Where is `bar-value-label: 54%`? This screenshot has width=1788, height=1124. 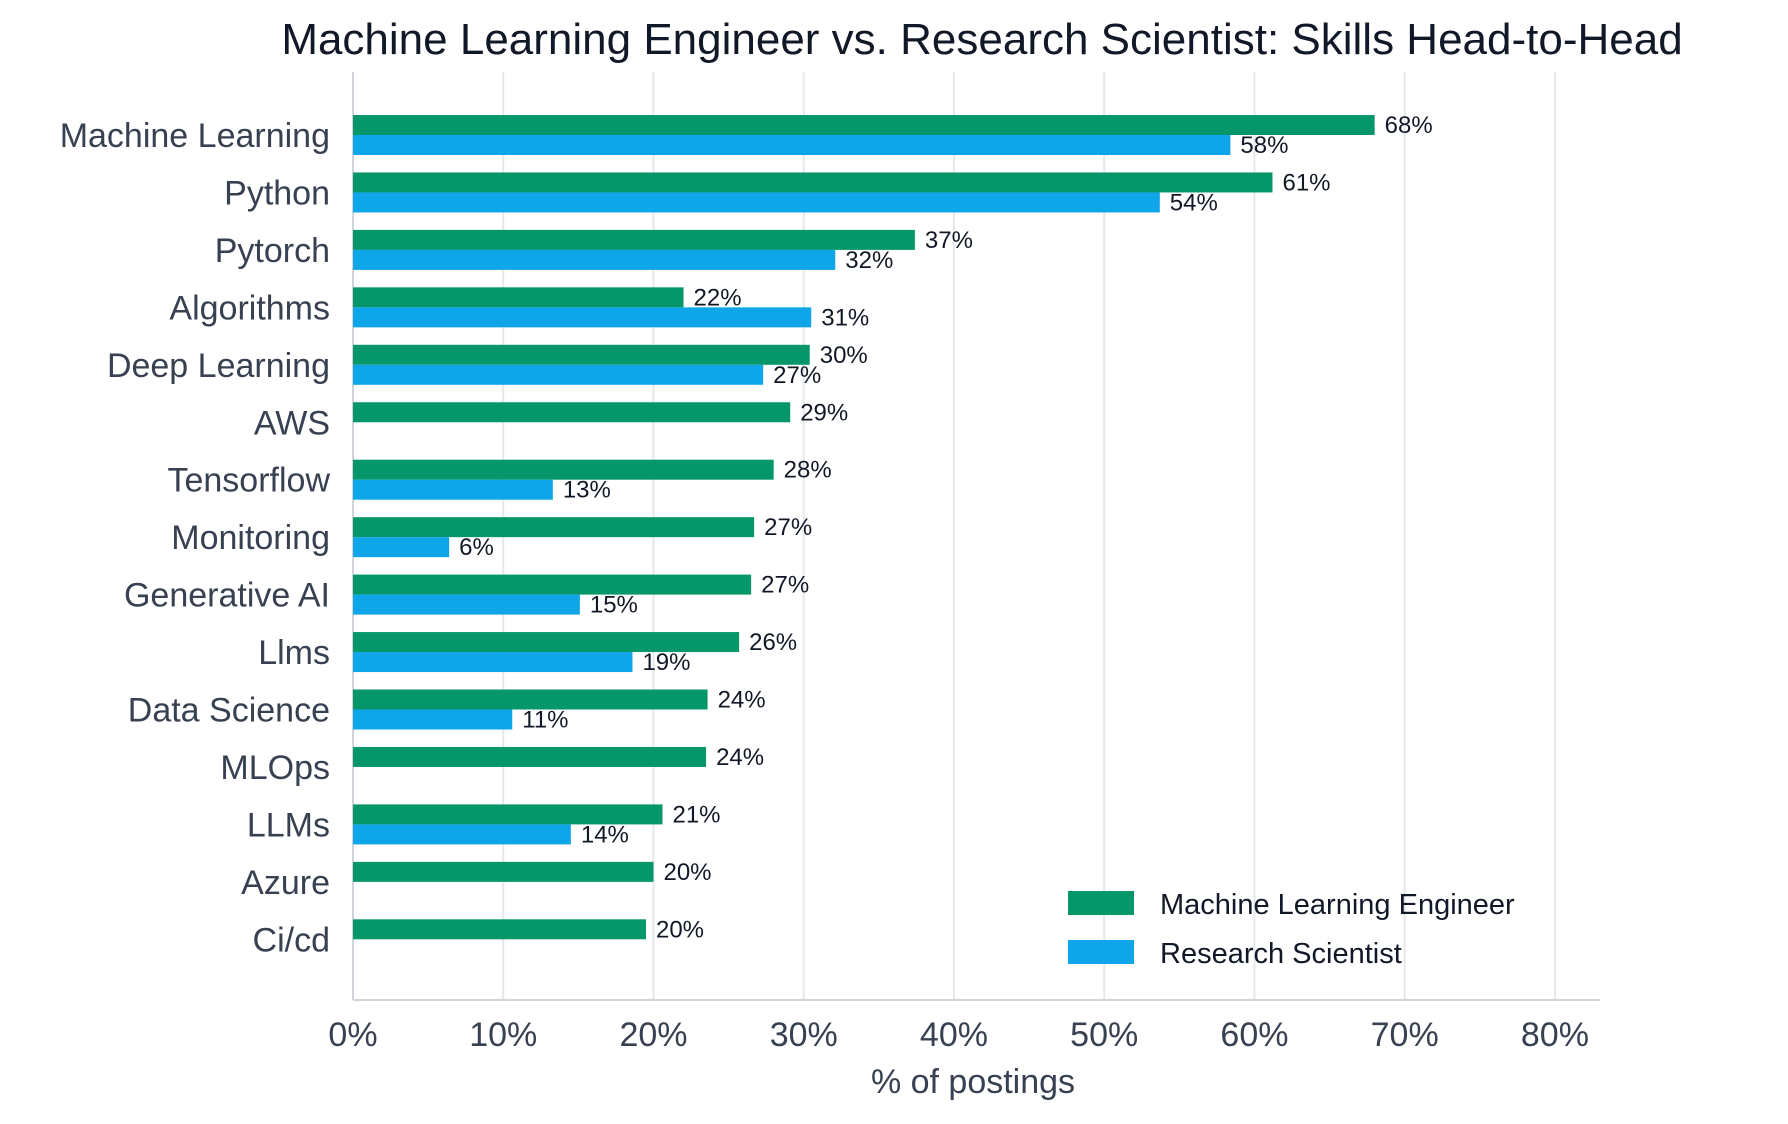 bar-value-label: 54% is located at coordinates (1194, 202).